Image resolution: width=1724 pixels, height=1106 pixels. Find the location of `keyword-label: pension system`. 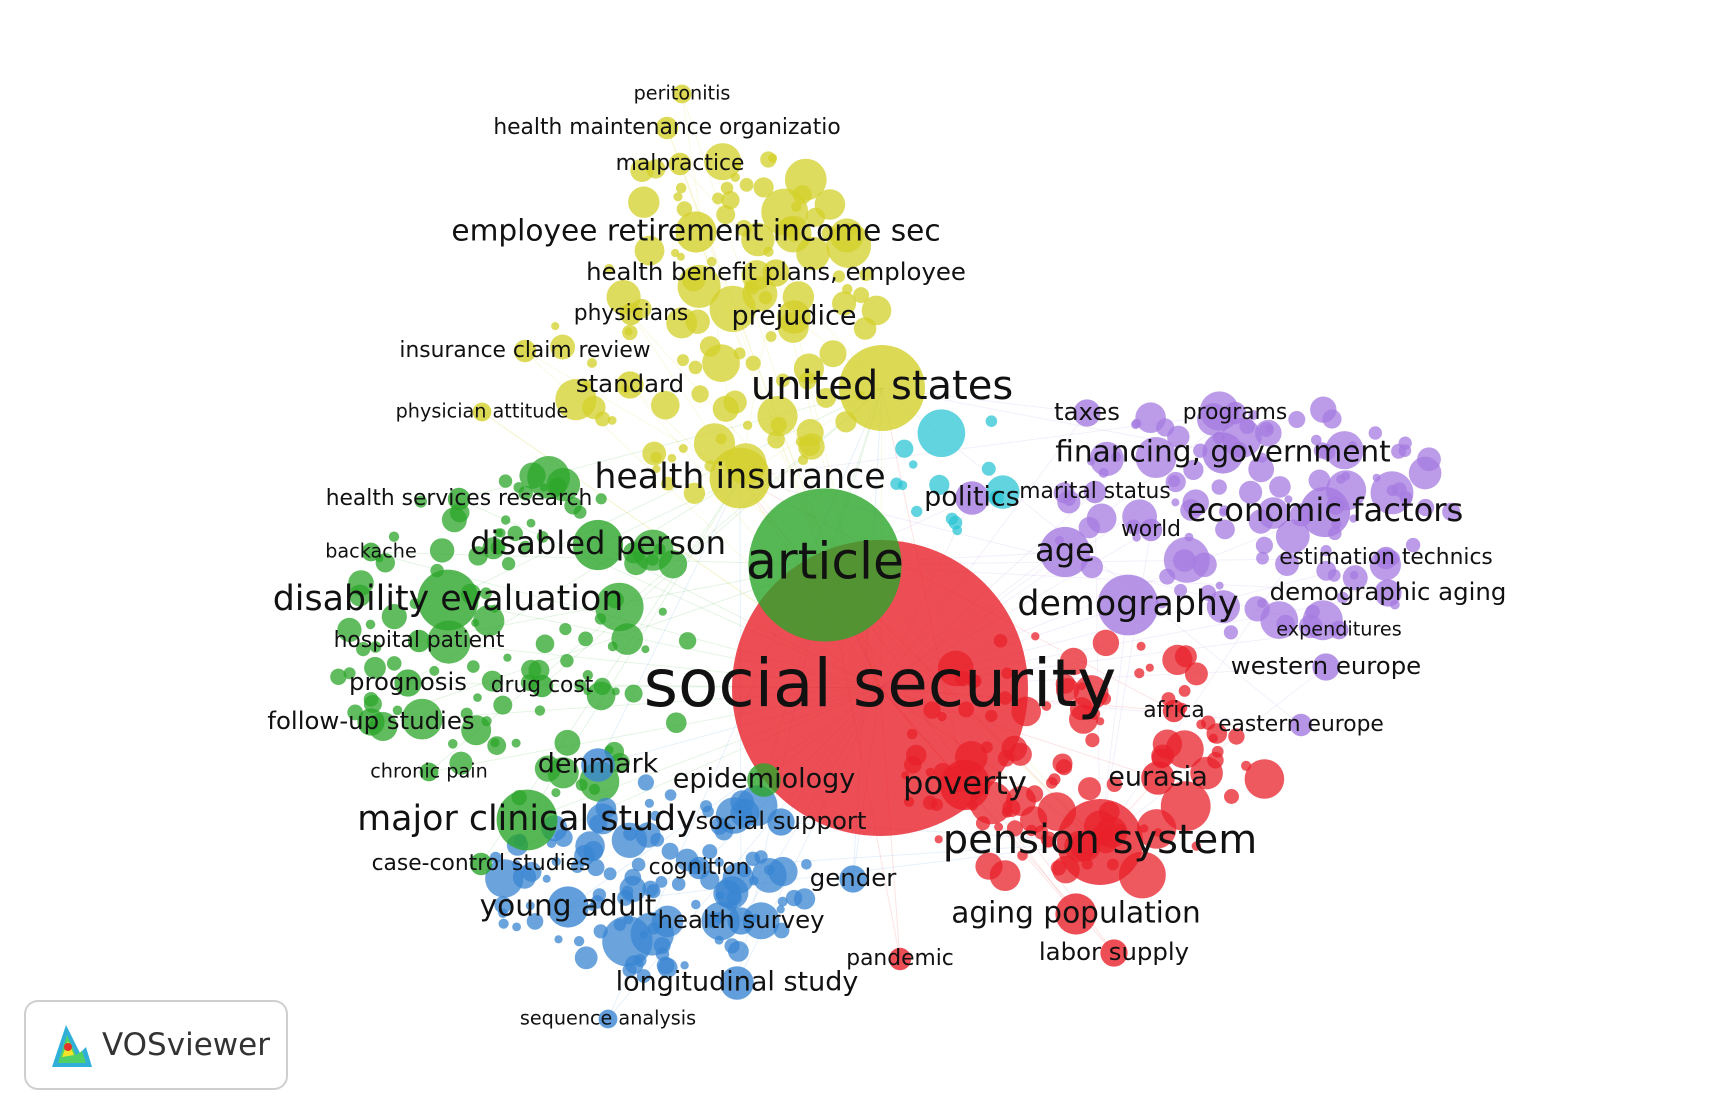

keyword-label: pension system is located at coordinates (1100, 840).